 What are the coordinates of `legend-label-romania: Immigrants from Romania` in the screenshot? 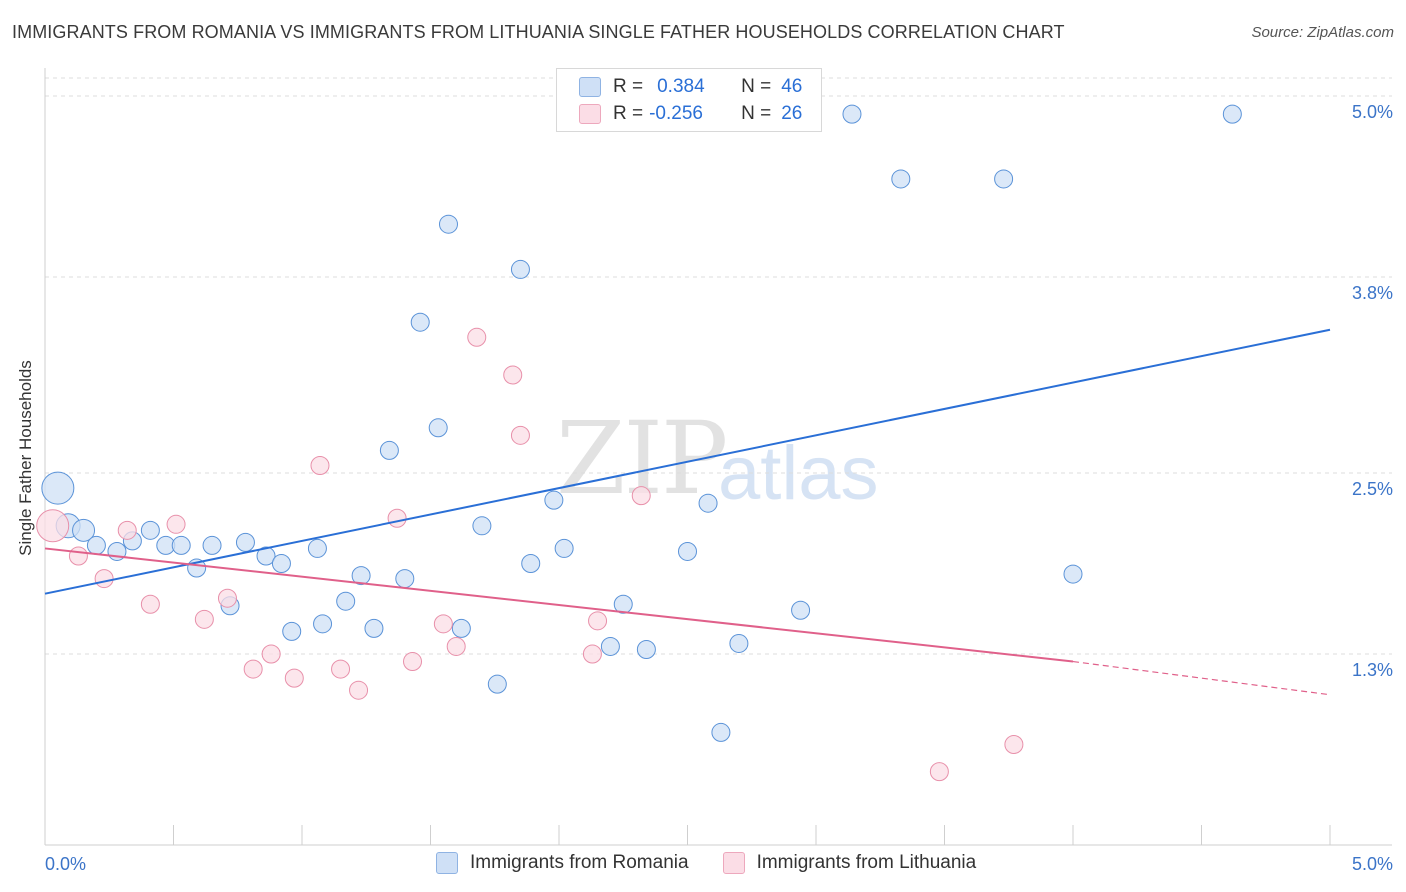 It's located at (579, 862).